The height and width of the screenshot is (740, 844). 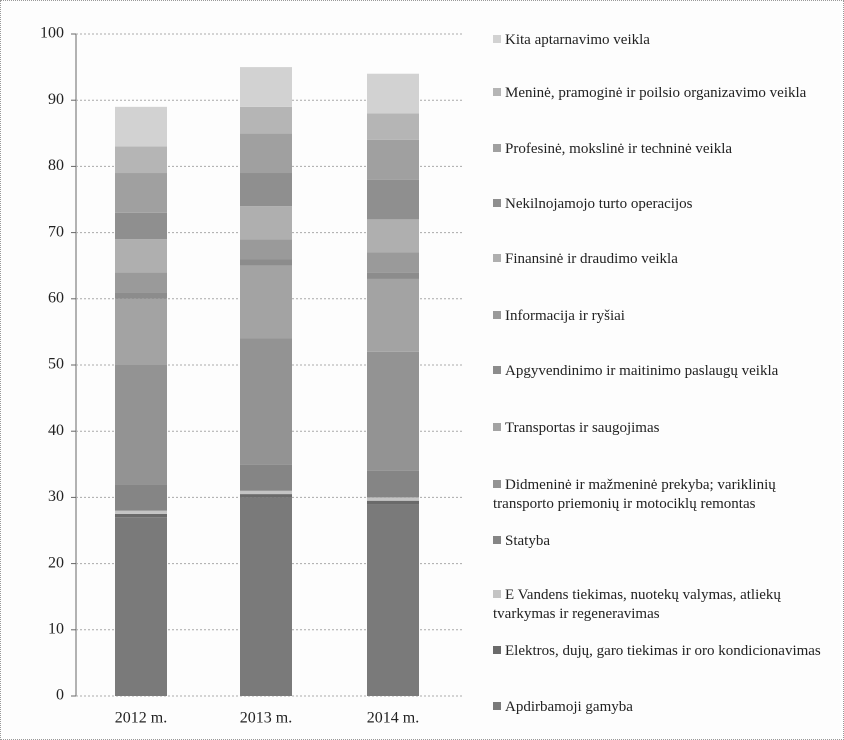 What do you see at coordinates (665, 707) in the screenshot?
I see `legend-item: Apdirbamoji gamyba` at bounding box center [665, 707].